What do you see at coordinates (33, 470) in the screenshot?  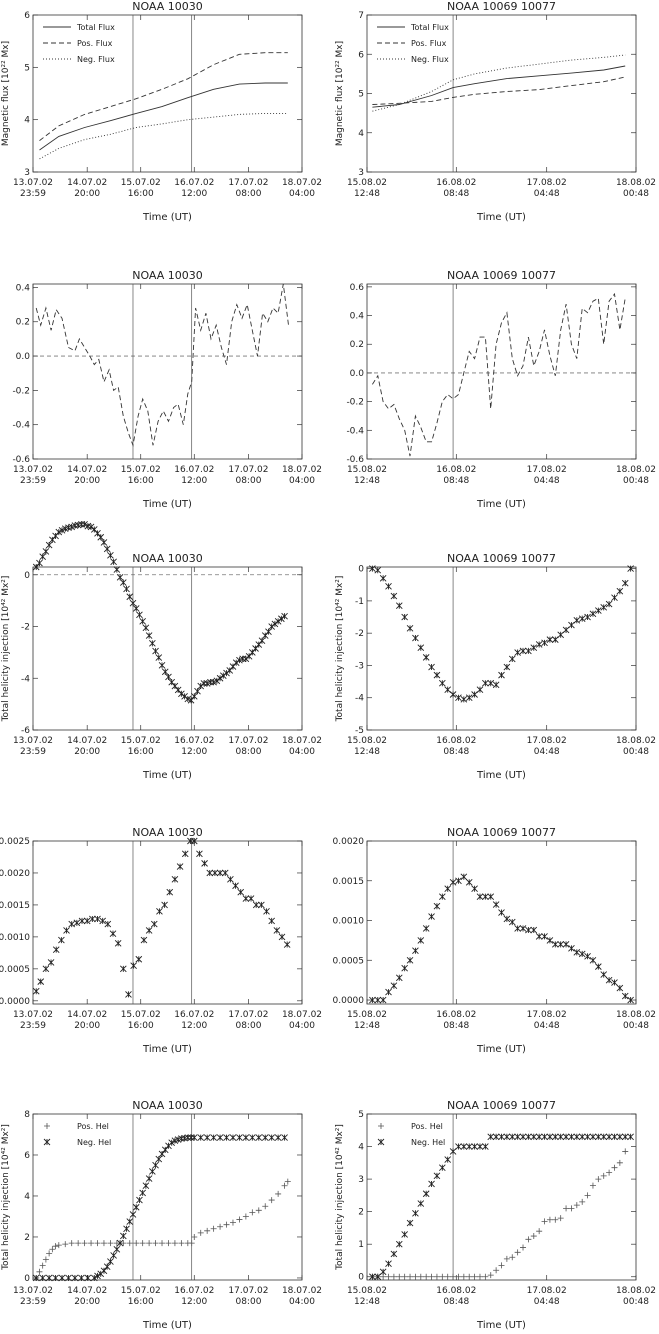 I see `x-tick-label-date: 13.07.02` at bounding box center [33, 470].